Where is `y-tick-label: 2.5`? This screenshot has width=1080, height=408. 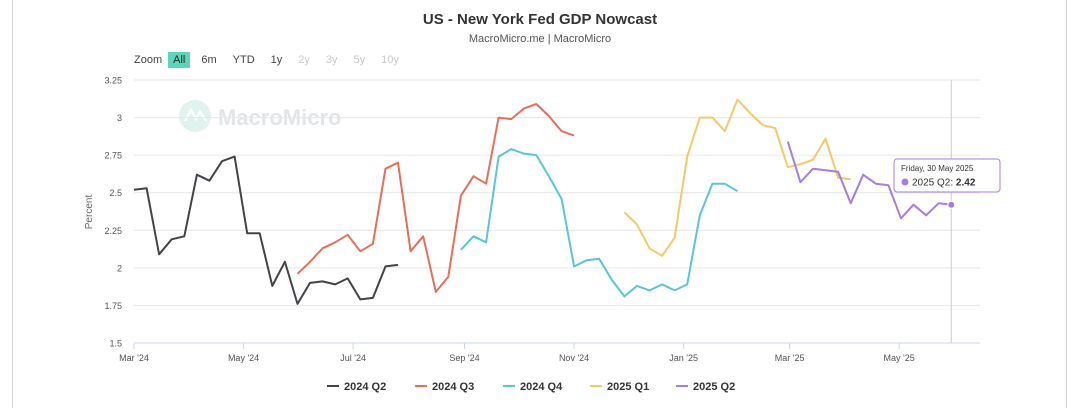 y-tick-label: 2.5 is located at coordinates (115, 193).